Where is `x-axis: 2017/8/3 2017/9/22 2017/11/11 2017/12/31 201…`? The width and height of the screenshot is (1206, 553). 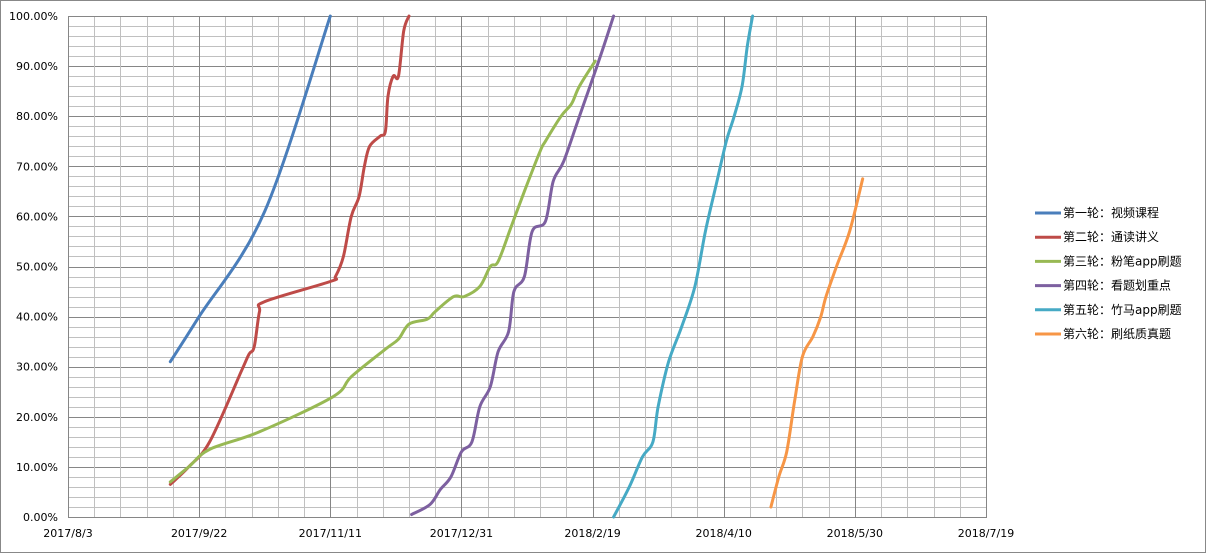 x-axis: 2017/8/3 2017/9/22 2017/11/11 2017/12/31 201… is located at coordinates (528, 533).